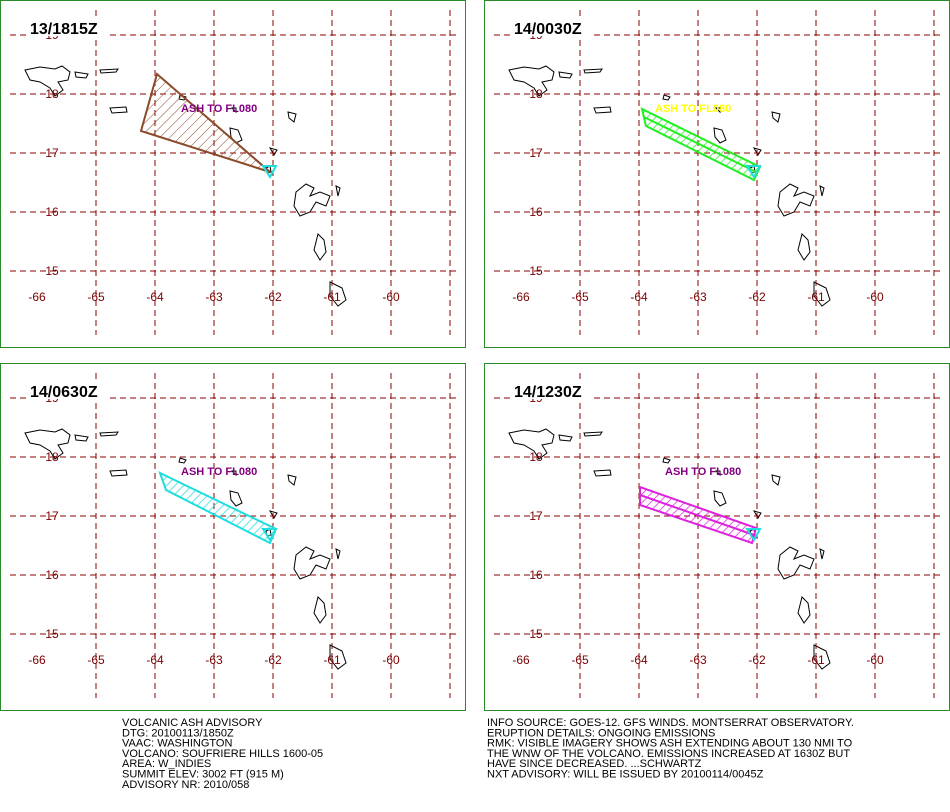  I want to click on advisory-line: VOLCANIC ASH ADVISORY, so click(192, 723).